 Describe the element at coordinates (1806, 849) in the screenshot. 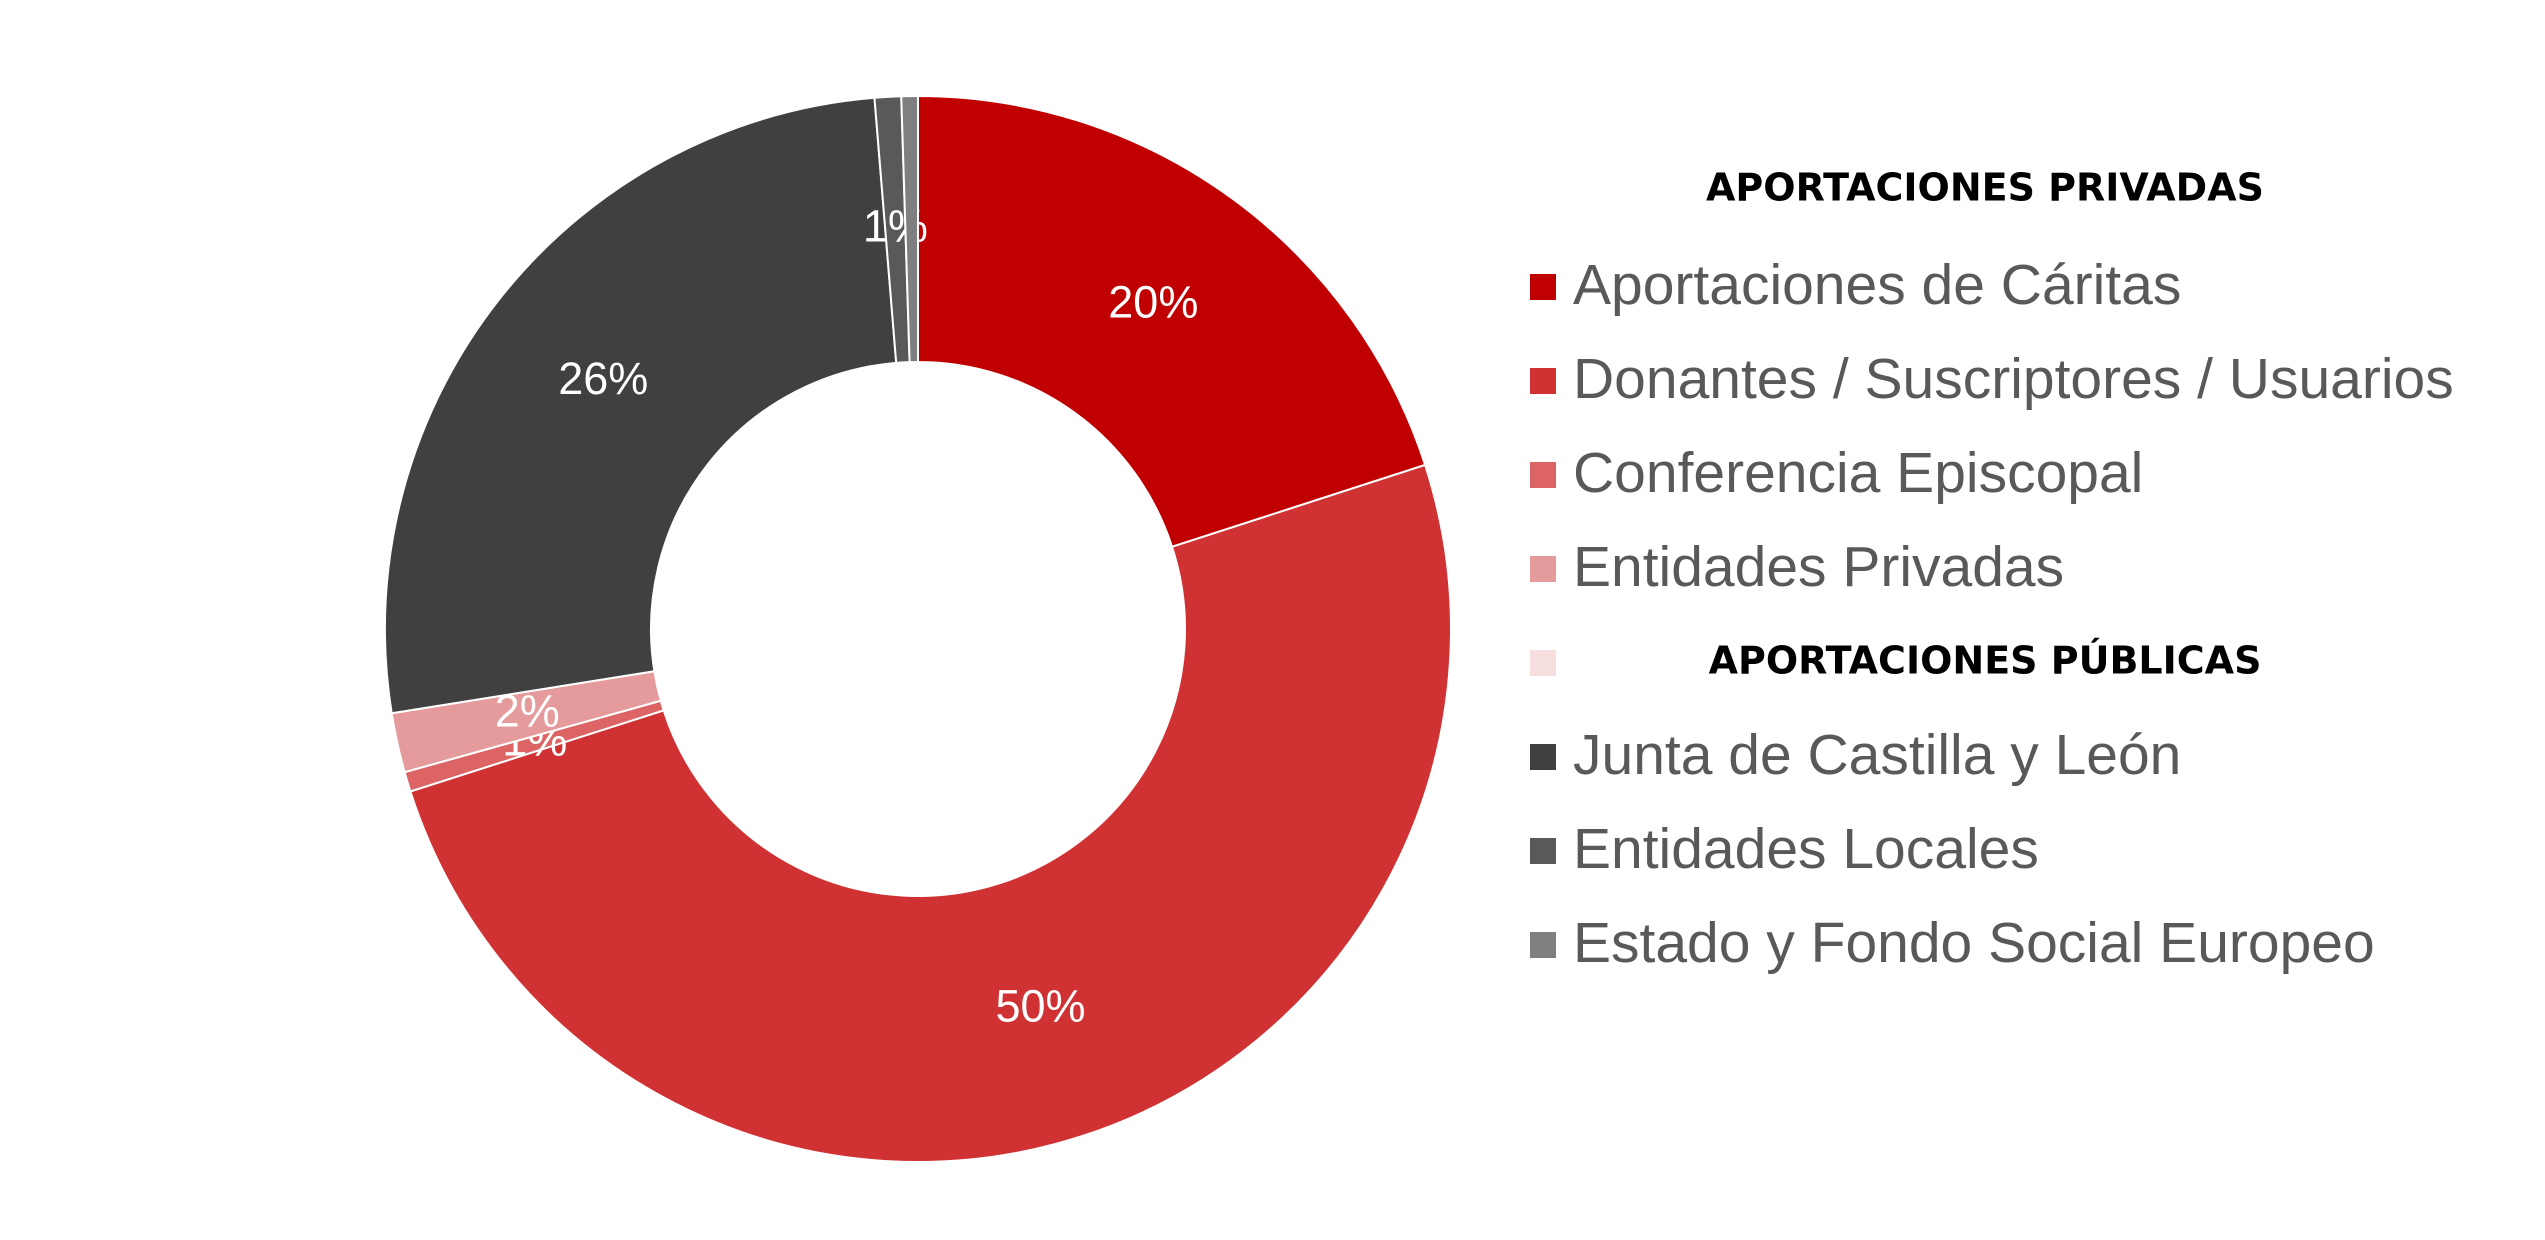

I see `legend-label: Entidades Locales` at that location.